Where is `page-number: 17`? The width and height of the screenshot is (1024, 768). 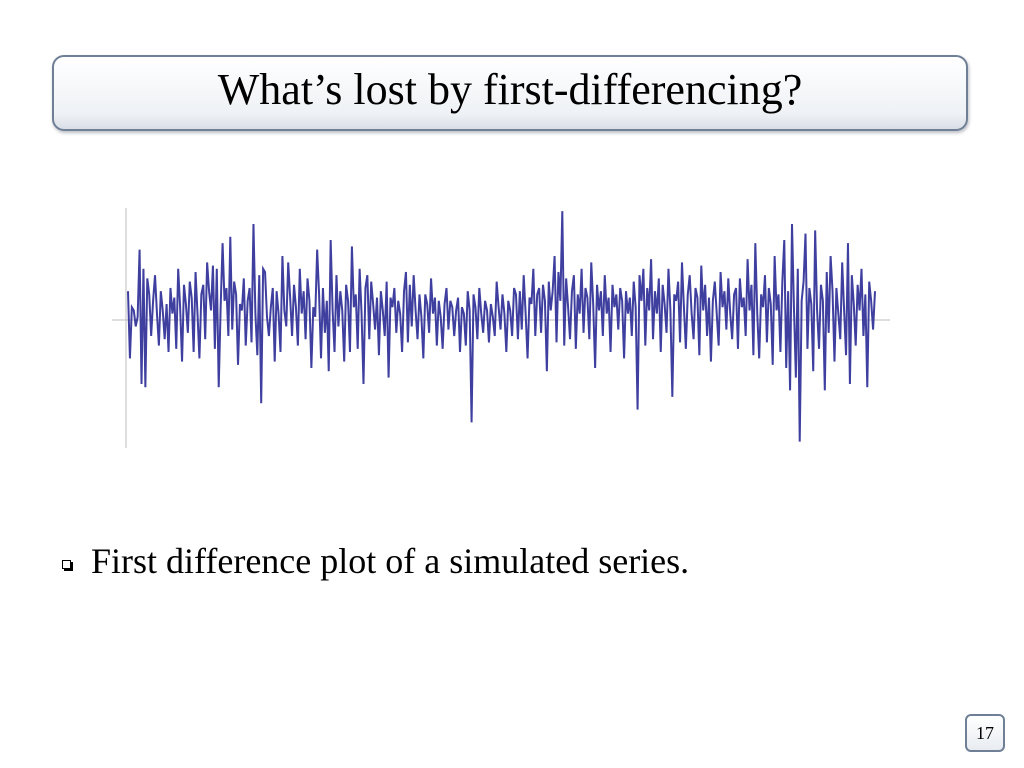
page-number: 17 is located at coordinates (985, 732).